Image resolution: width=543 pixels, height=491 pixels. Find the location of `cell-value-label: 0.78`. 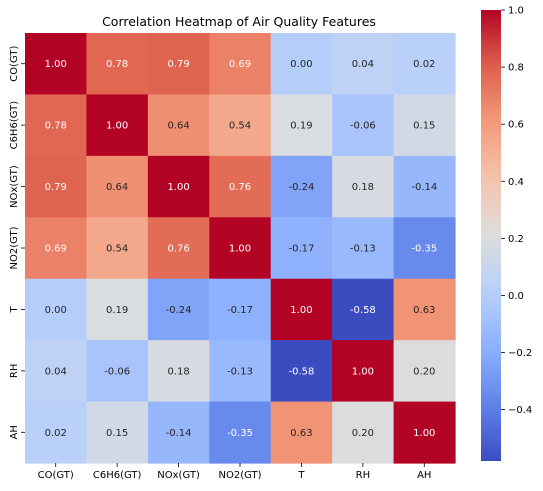

cell-value-label: 0.78 is located at coordinates (117, 64).